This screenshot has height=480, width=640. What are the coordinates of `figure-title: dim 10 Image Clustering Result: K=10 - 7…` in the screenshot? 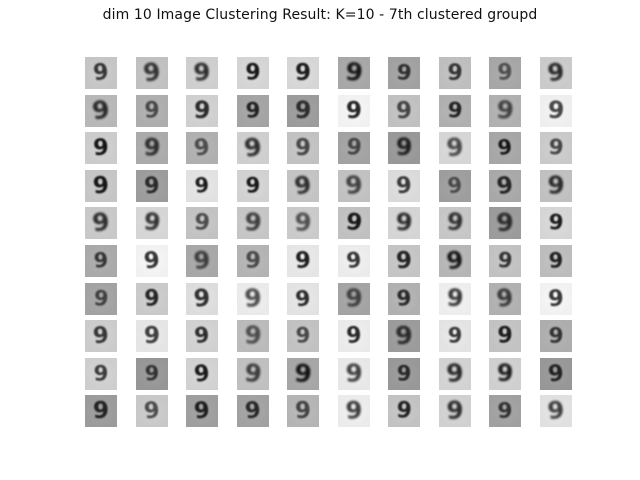 It's located at (320, 15).